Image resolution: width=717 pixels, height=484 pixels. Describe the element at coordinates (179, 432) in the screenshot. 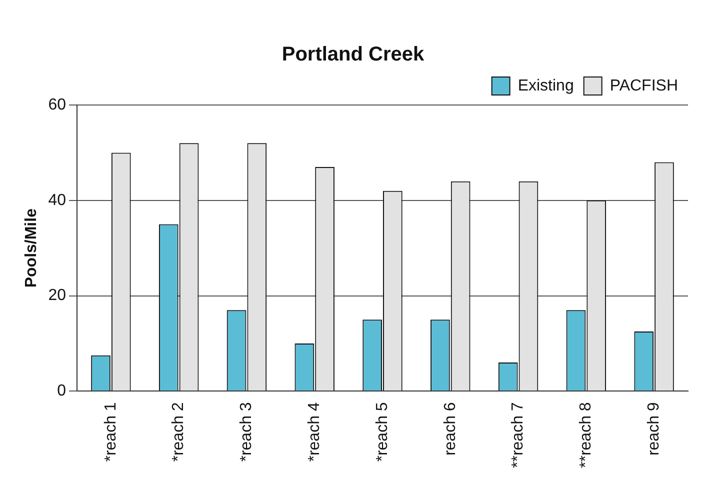

I see `x-tick-label: *reach 2` at that location.